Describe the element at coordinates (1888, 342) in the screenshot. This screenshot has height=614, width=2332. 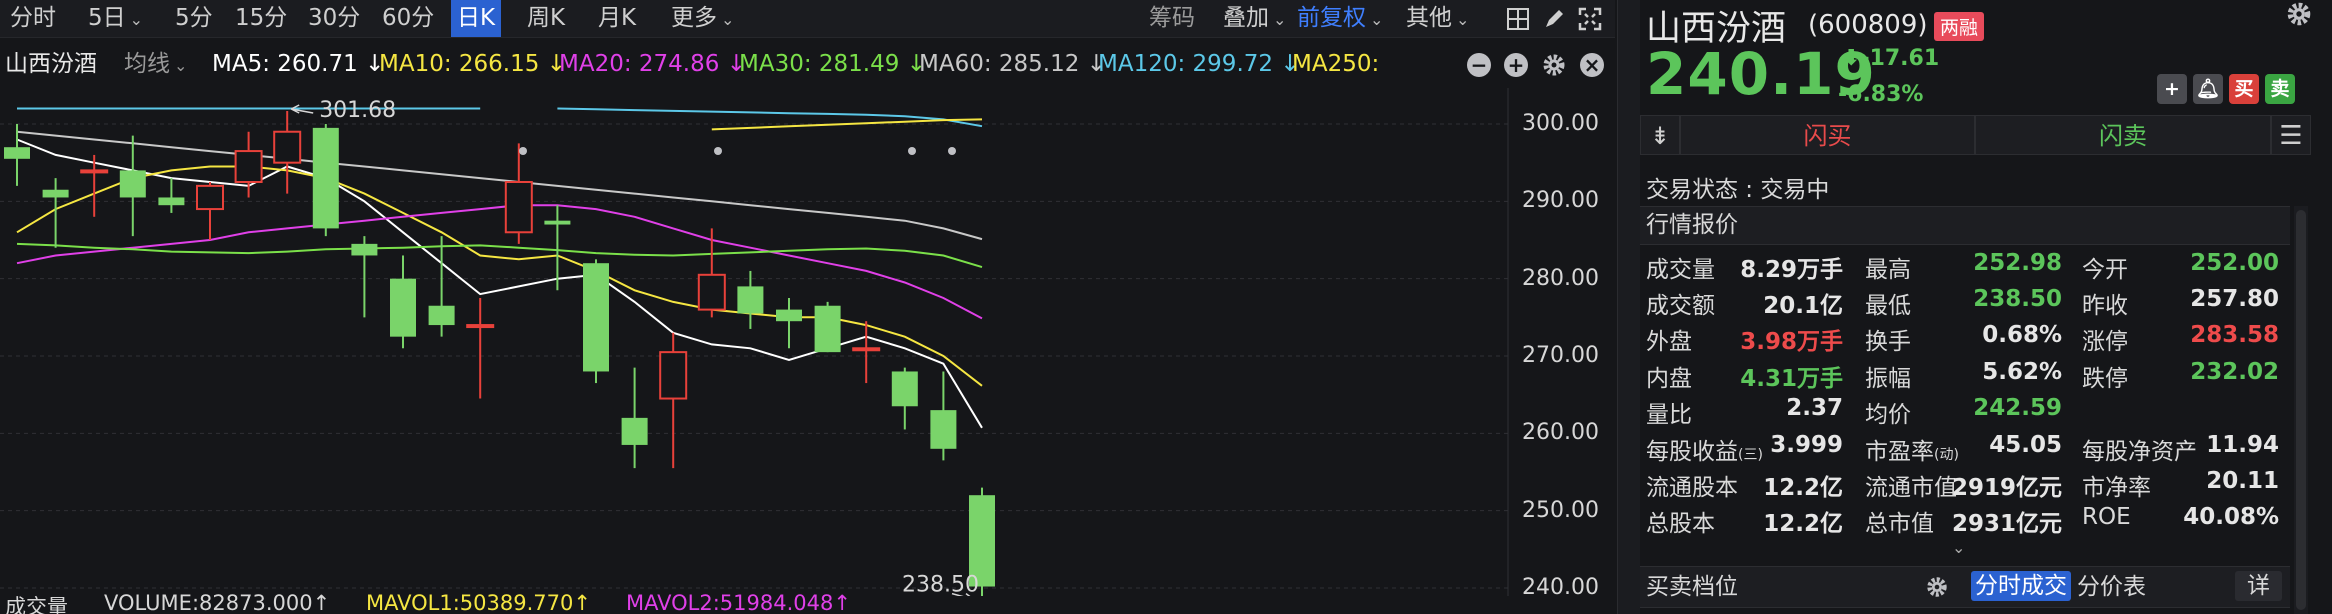
I see `quote-label-text: 换手` at that location.